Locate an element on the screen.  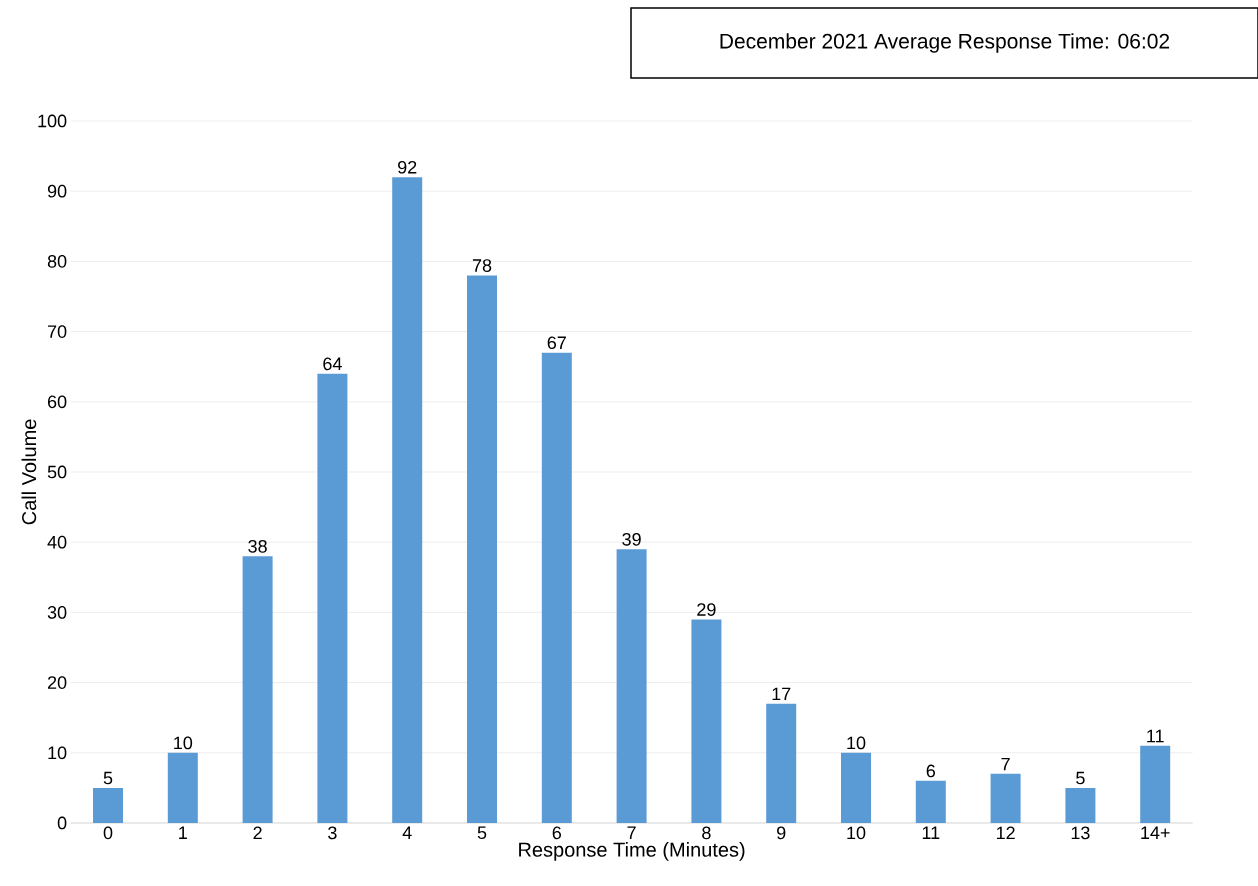
x-axis-title: Response Time (Minutes) is located at coordinates (632, 851).